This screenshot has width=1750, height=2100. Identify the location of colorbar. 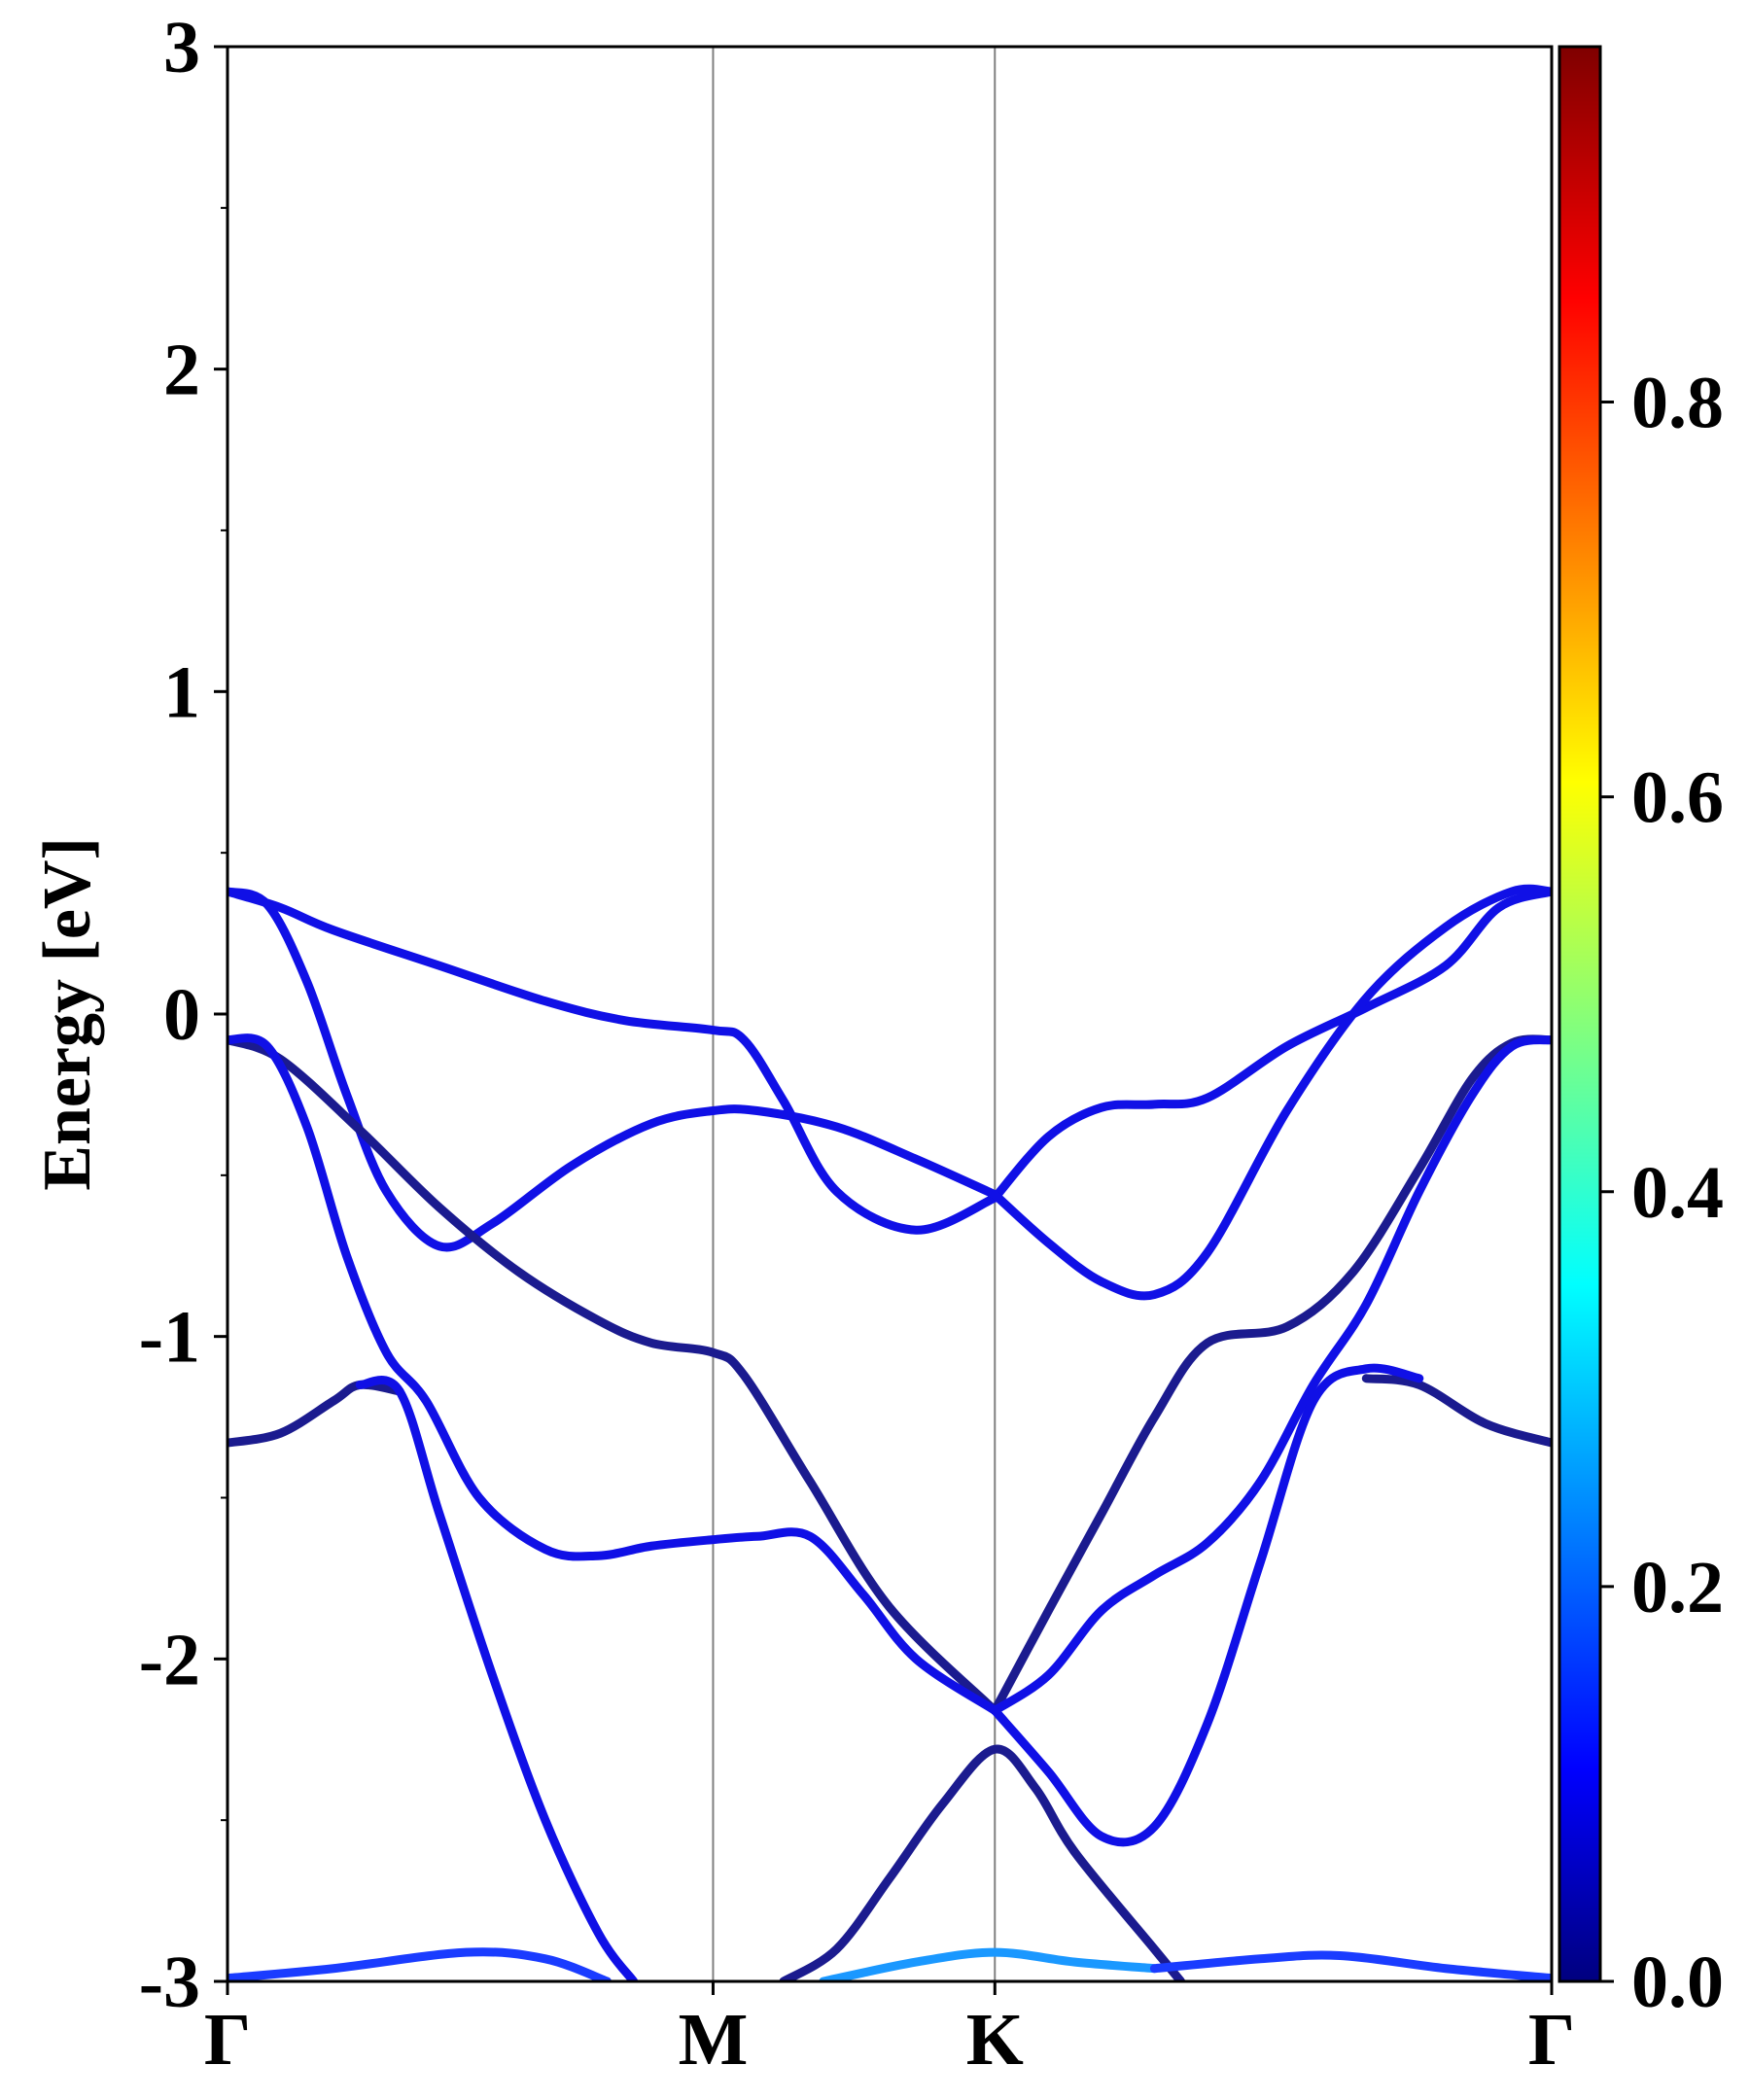
(1580, 1014).